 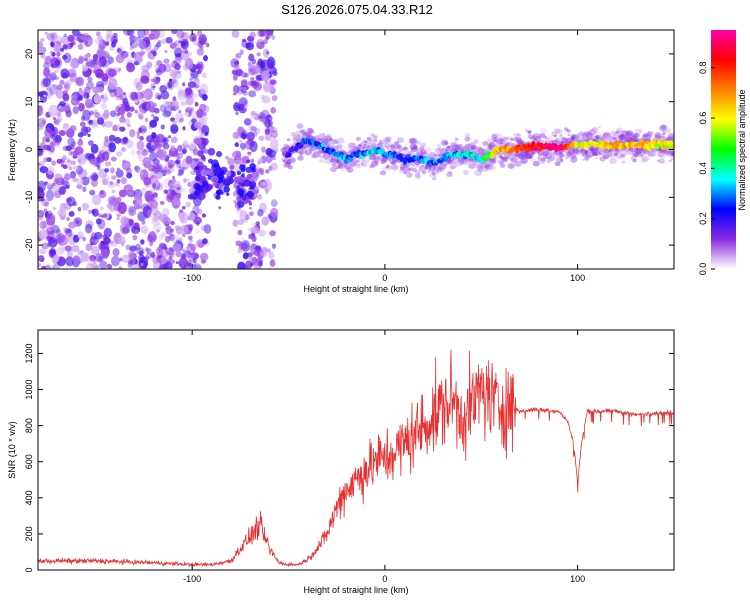 What do you see at coordinates (29, 461) in the screenshot?
I see `y-tick-label: 600` at bounding box center [29, 461].